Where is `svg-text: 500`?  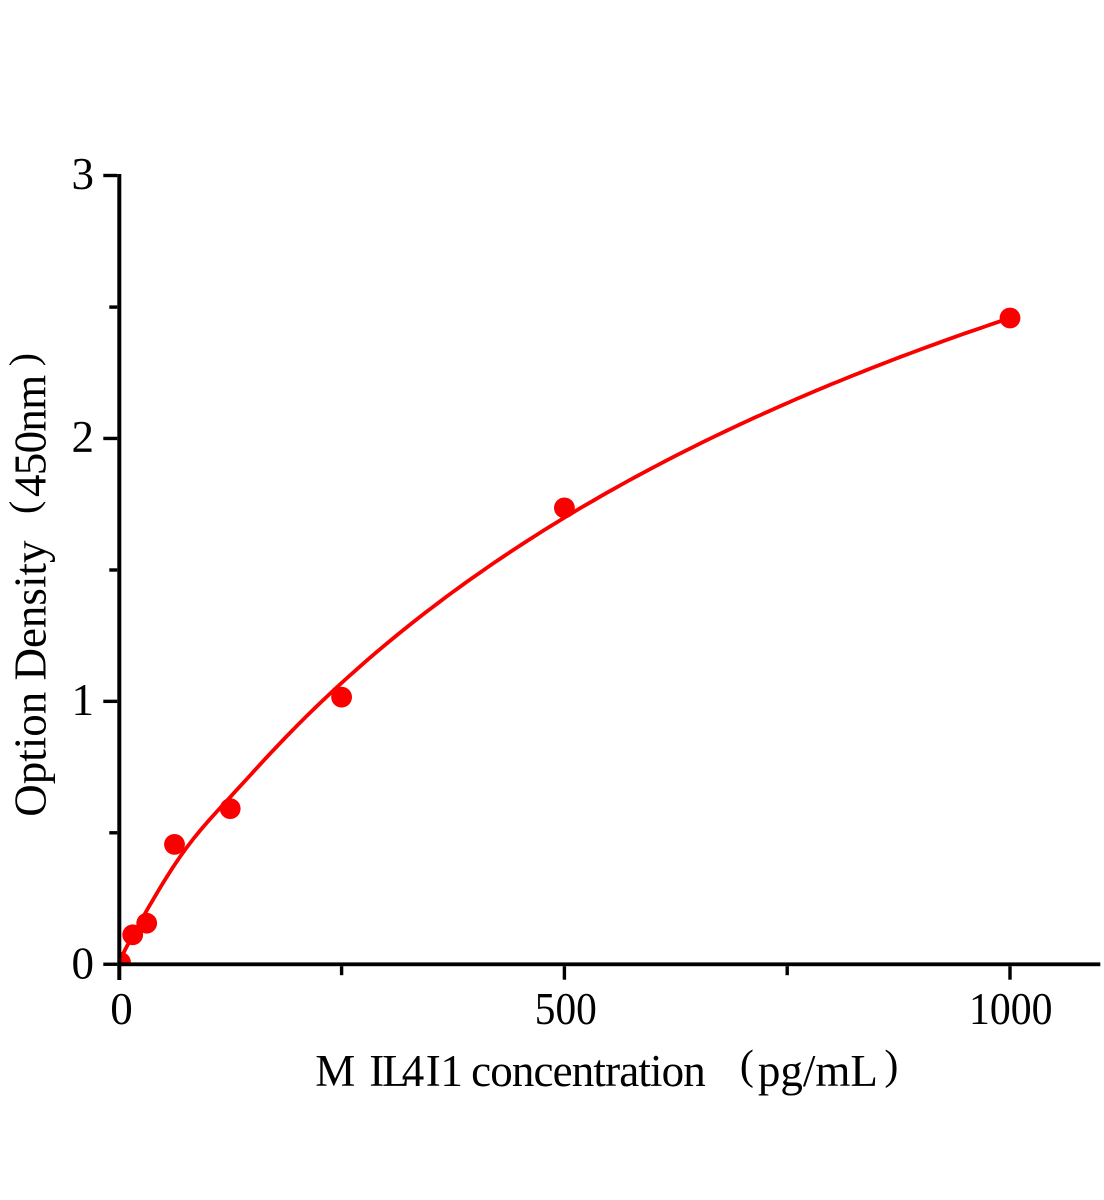 svg-text: 500 is located at coordinates (566, 1009).